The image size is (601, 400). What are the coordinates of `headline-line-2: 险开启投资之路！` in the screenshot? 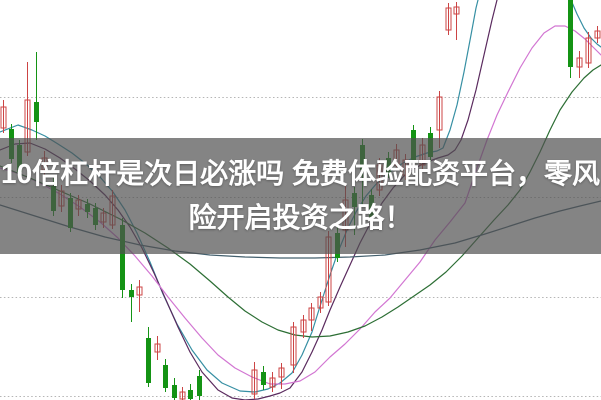 It's located at (300, 217).